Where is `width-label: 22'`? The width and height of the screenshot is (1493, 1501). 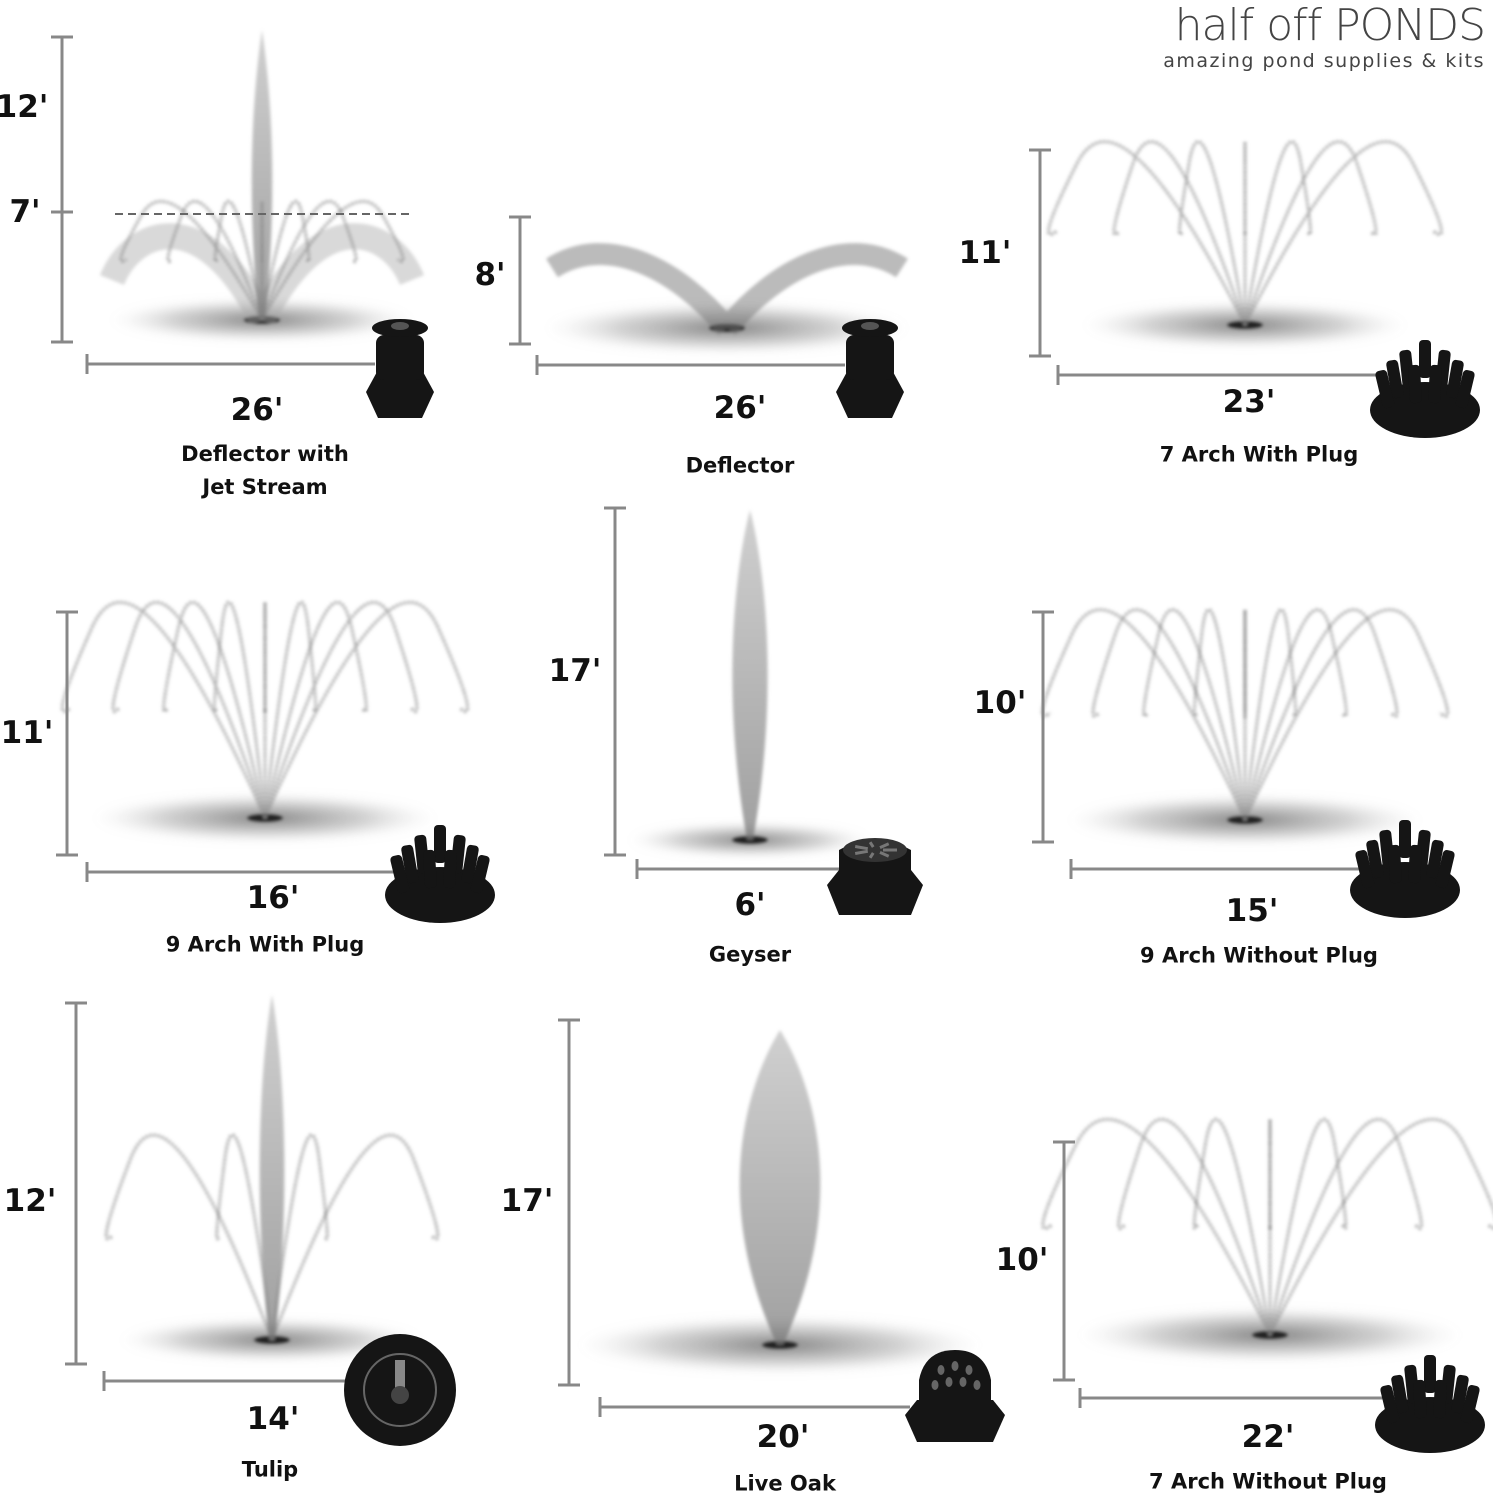
width-label: 22' is located at coordinates (1268, 1437).